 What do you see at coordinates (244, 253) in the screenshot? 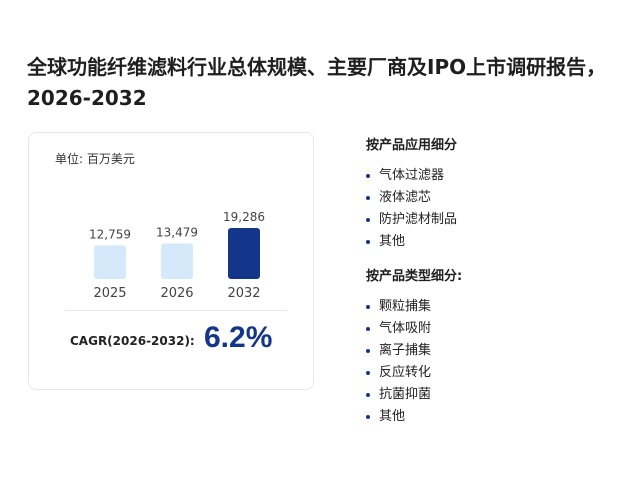
I see `bar-2032` at bounding box center [244, 253].